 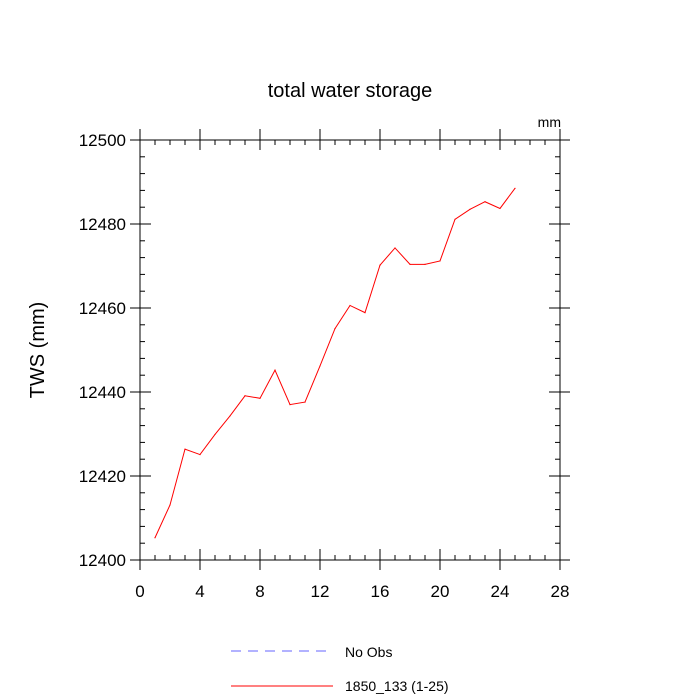 What do you see at coordinates (102, 140) in the screenshot?
I see `y-tick-label: 12500` at bounding box center [102, 140].